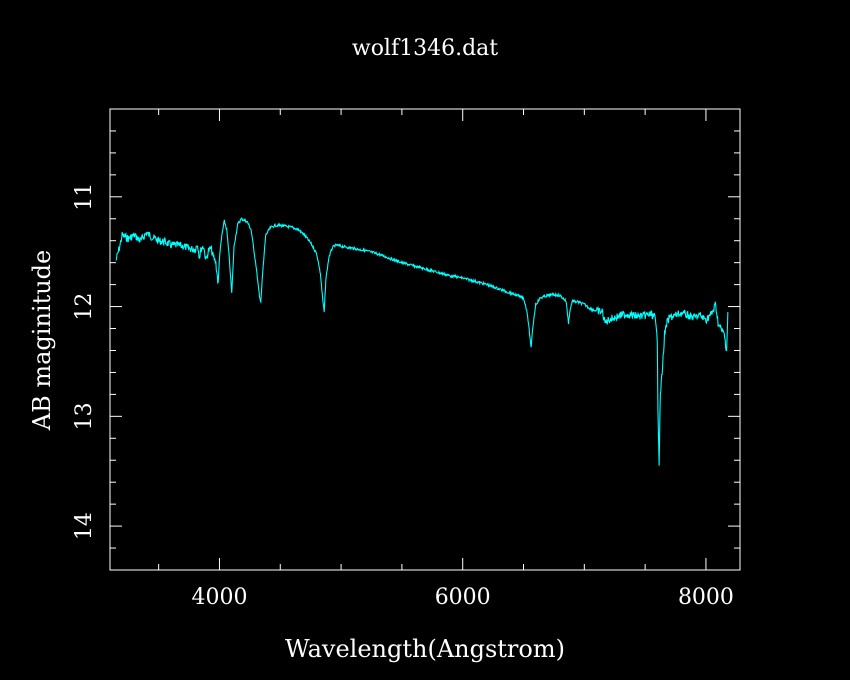 The height and width of the screenshot is (680, 850). Describe the element at coordinates (425, 48) in the screenshot. I see `chart-title: wolf1346.dat` at that location.